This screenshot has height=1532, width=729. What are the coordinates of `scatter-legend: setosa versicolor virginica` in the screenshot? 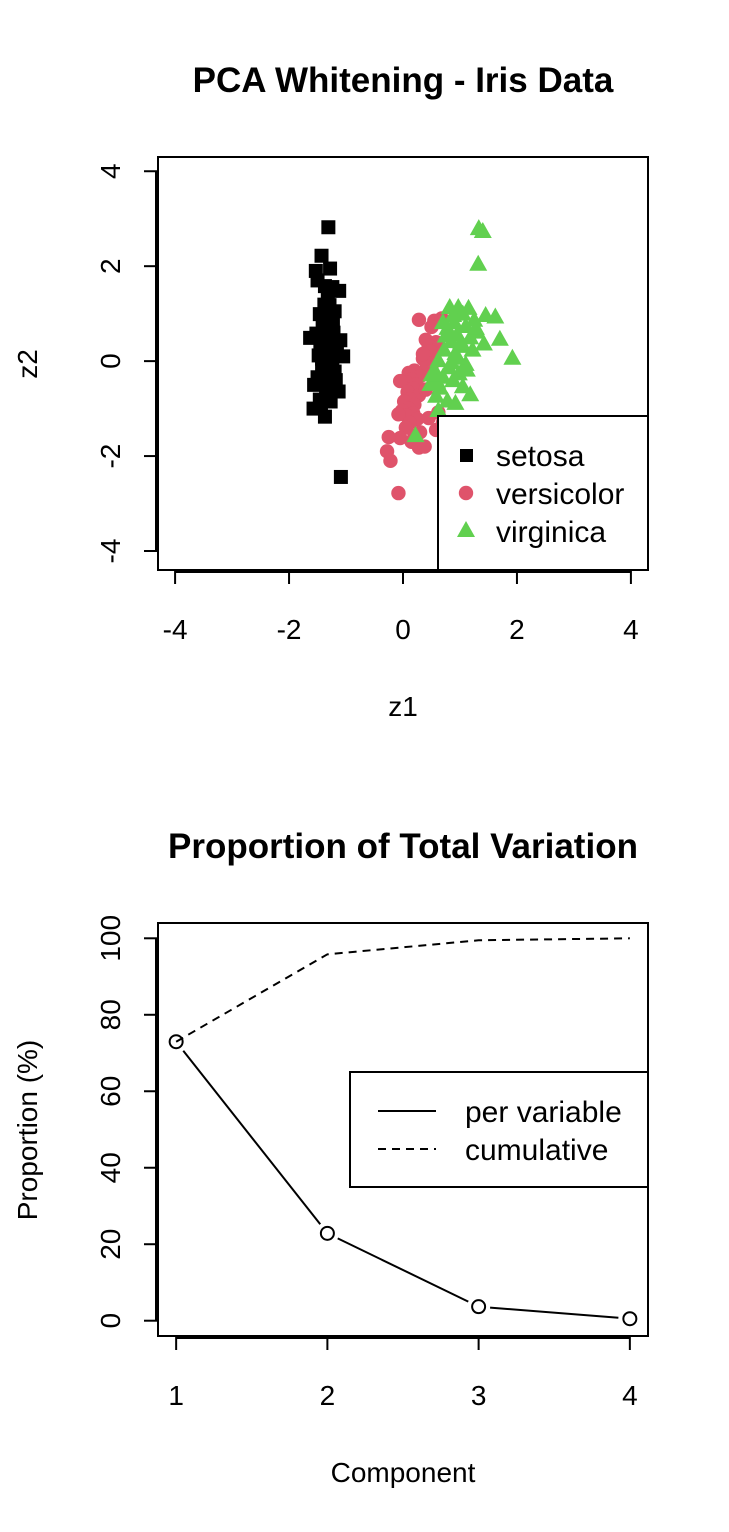 It's located at (543, 493).